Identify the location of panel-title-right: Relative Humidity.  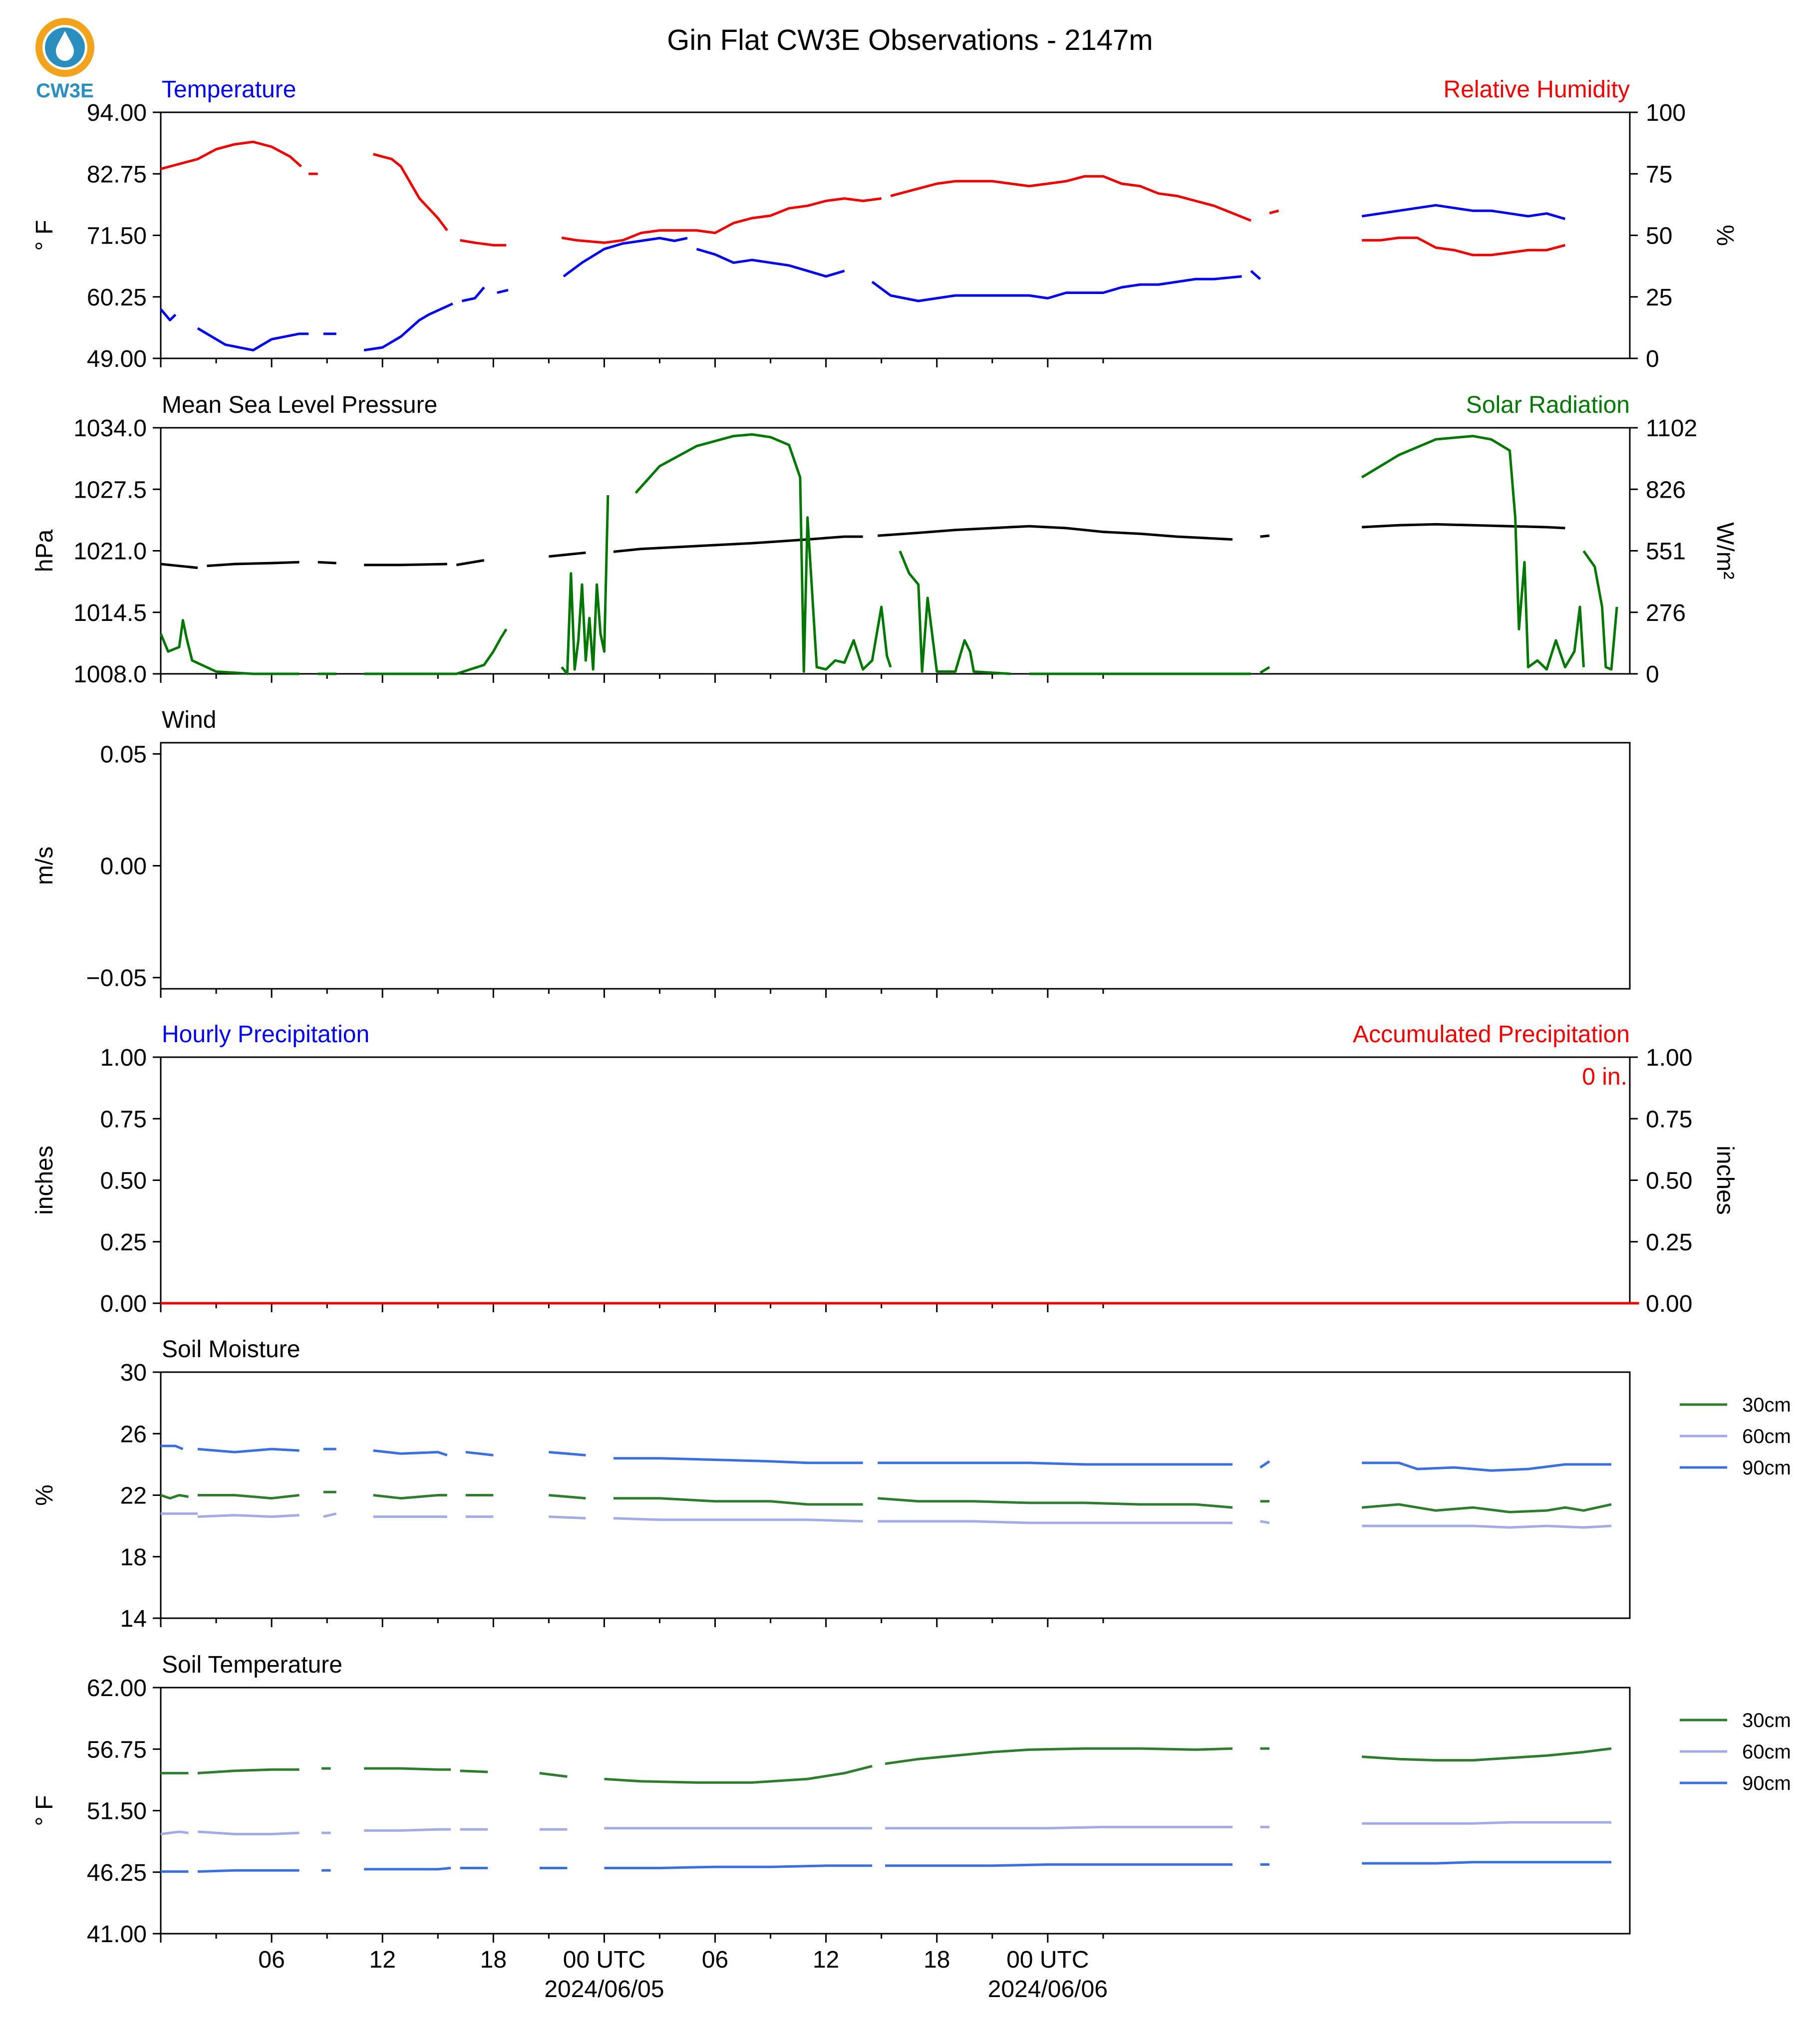
(1537, 89).